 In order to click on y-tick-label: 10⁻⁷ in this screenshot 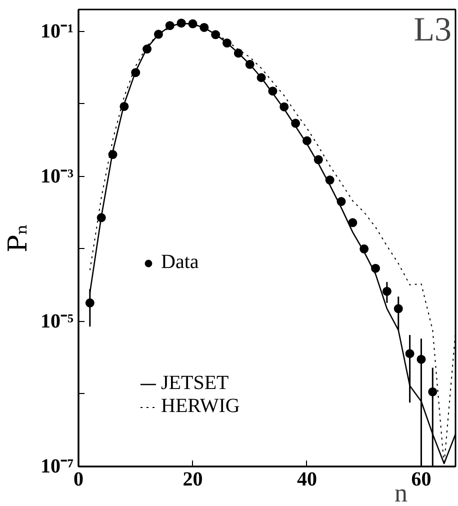, I will do `click(57, 467)`.